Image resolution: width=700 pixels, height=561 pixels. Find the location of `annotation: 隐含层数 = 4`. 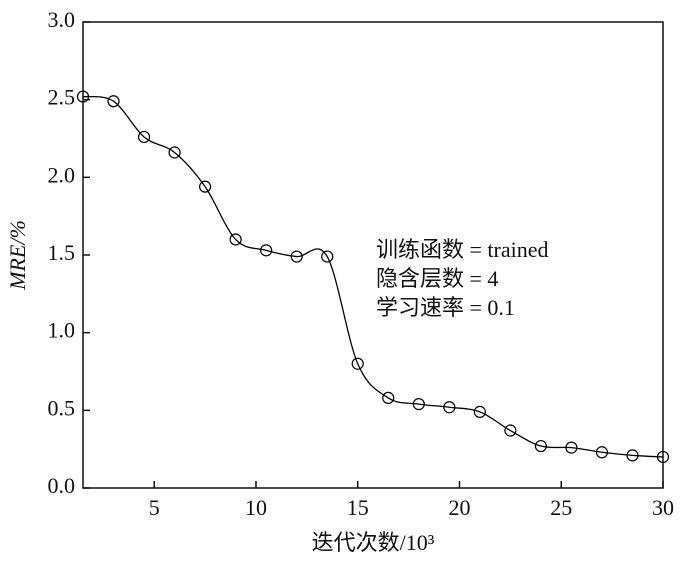

annotation: 隐含层数 = 4 is located at coordinates (437, 278).